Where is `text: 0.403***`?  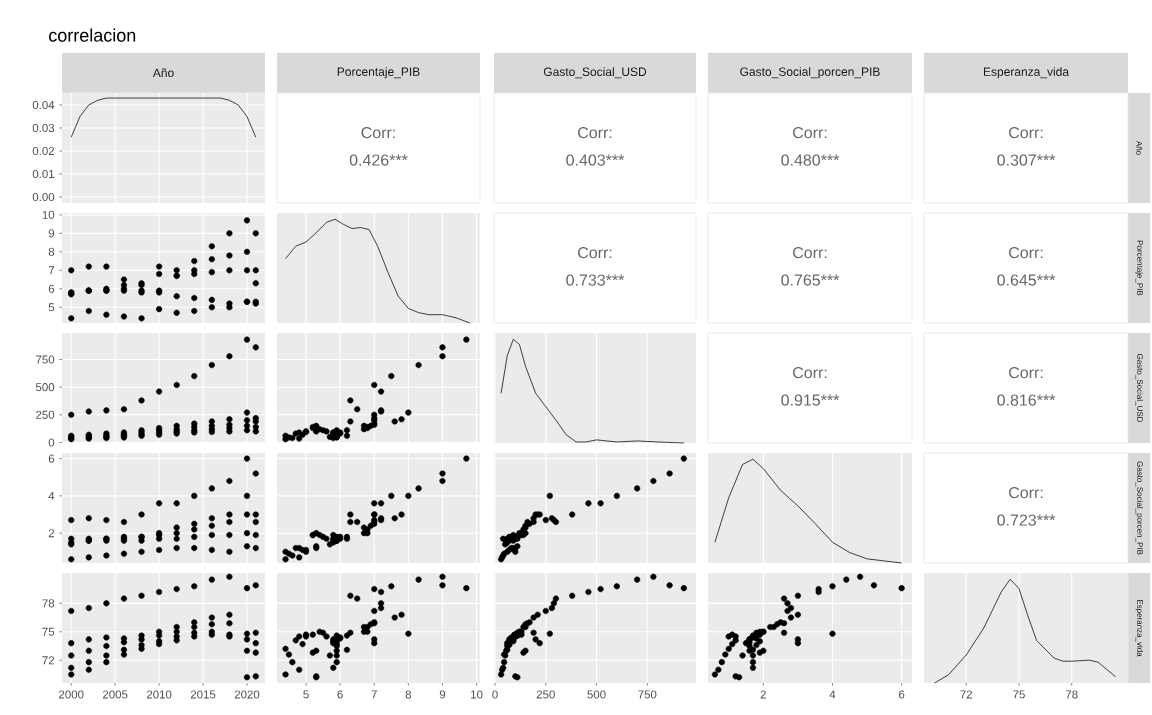 text: 0.403*** is located at coordinates (595, 160).